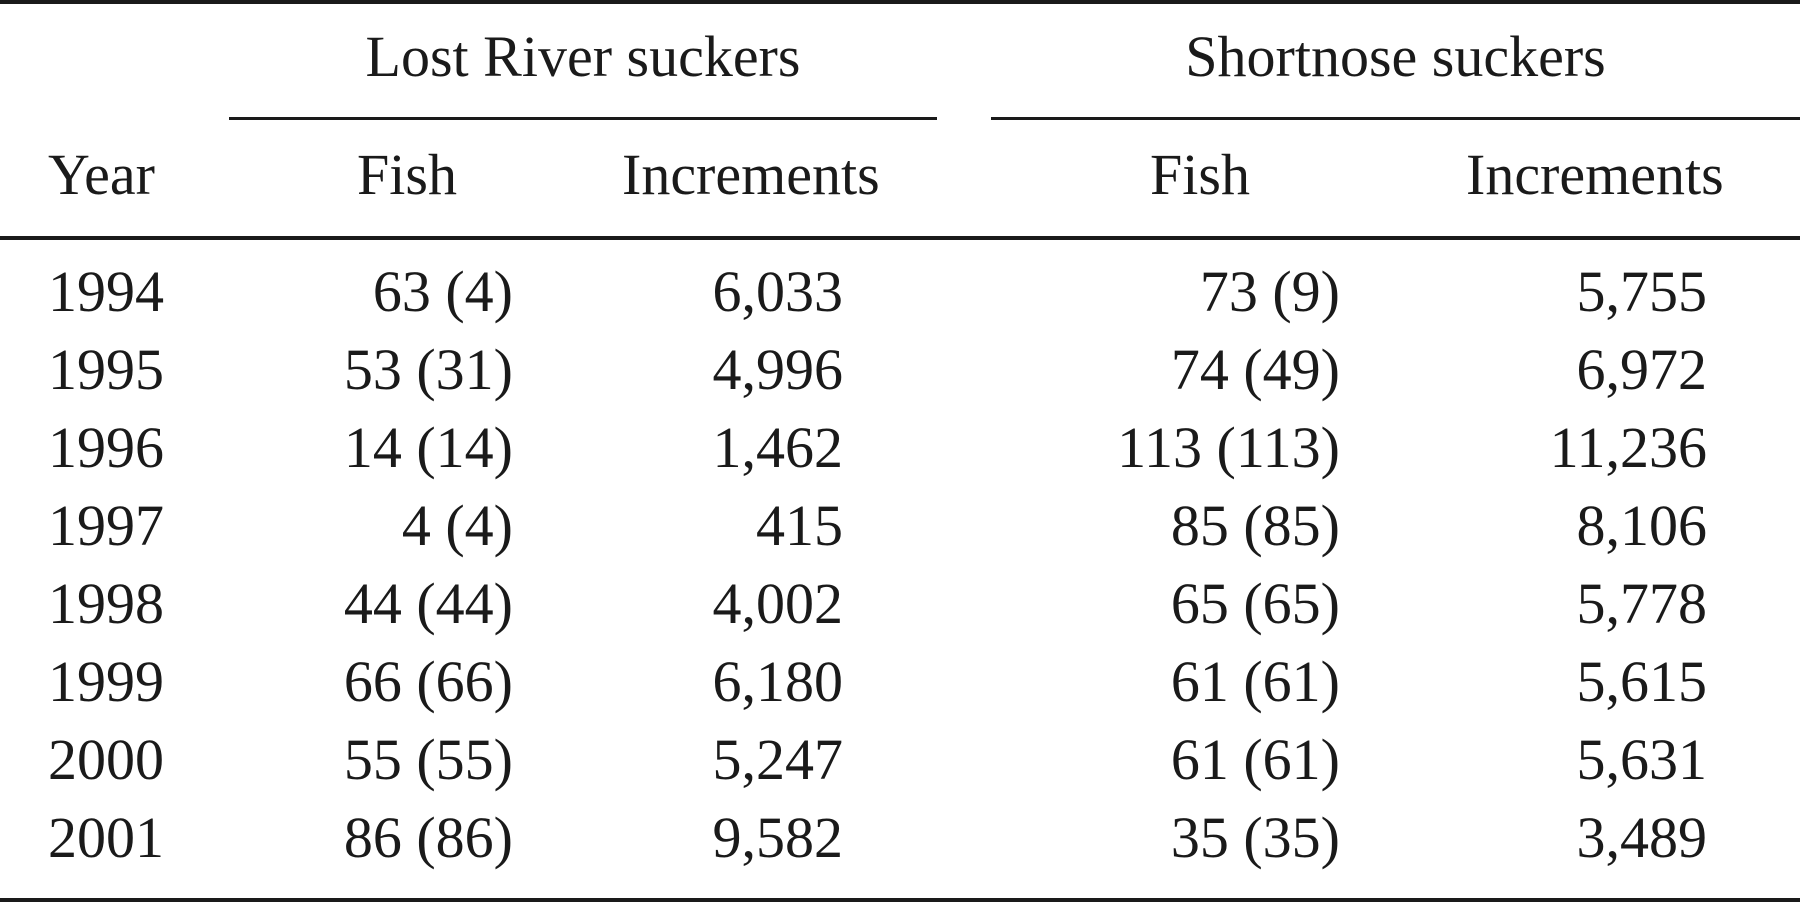 Image resolution: width=1800 pixels, height=904 pixels. What do you see at coordinates (106, 759) in the screenshot?
I see `cell-year: 2000` at bounding box center [106, 759].